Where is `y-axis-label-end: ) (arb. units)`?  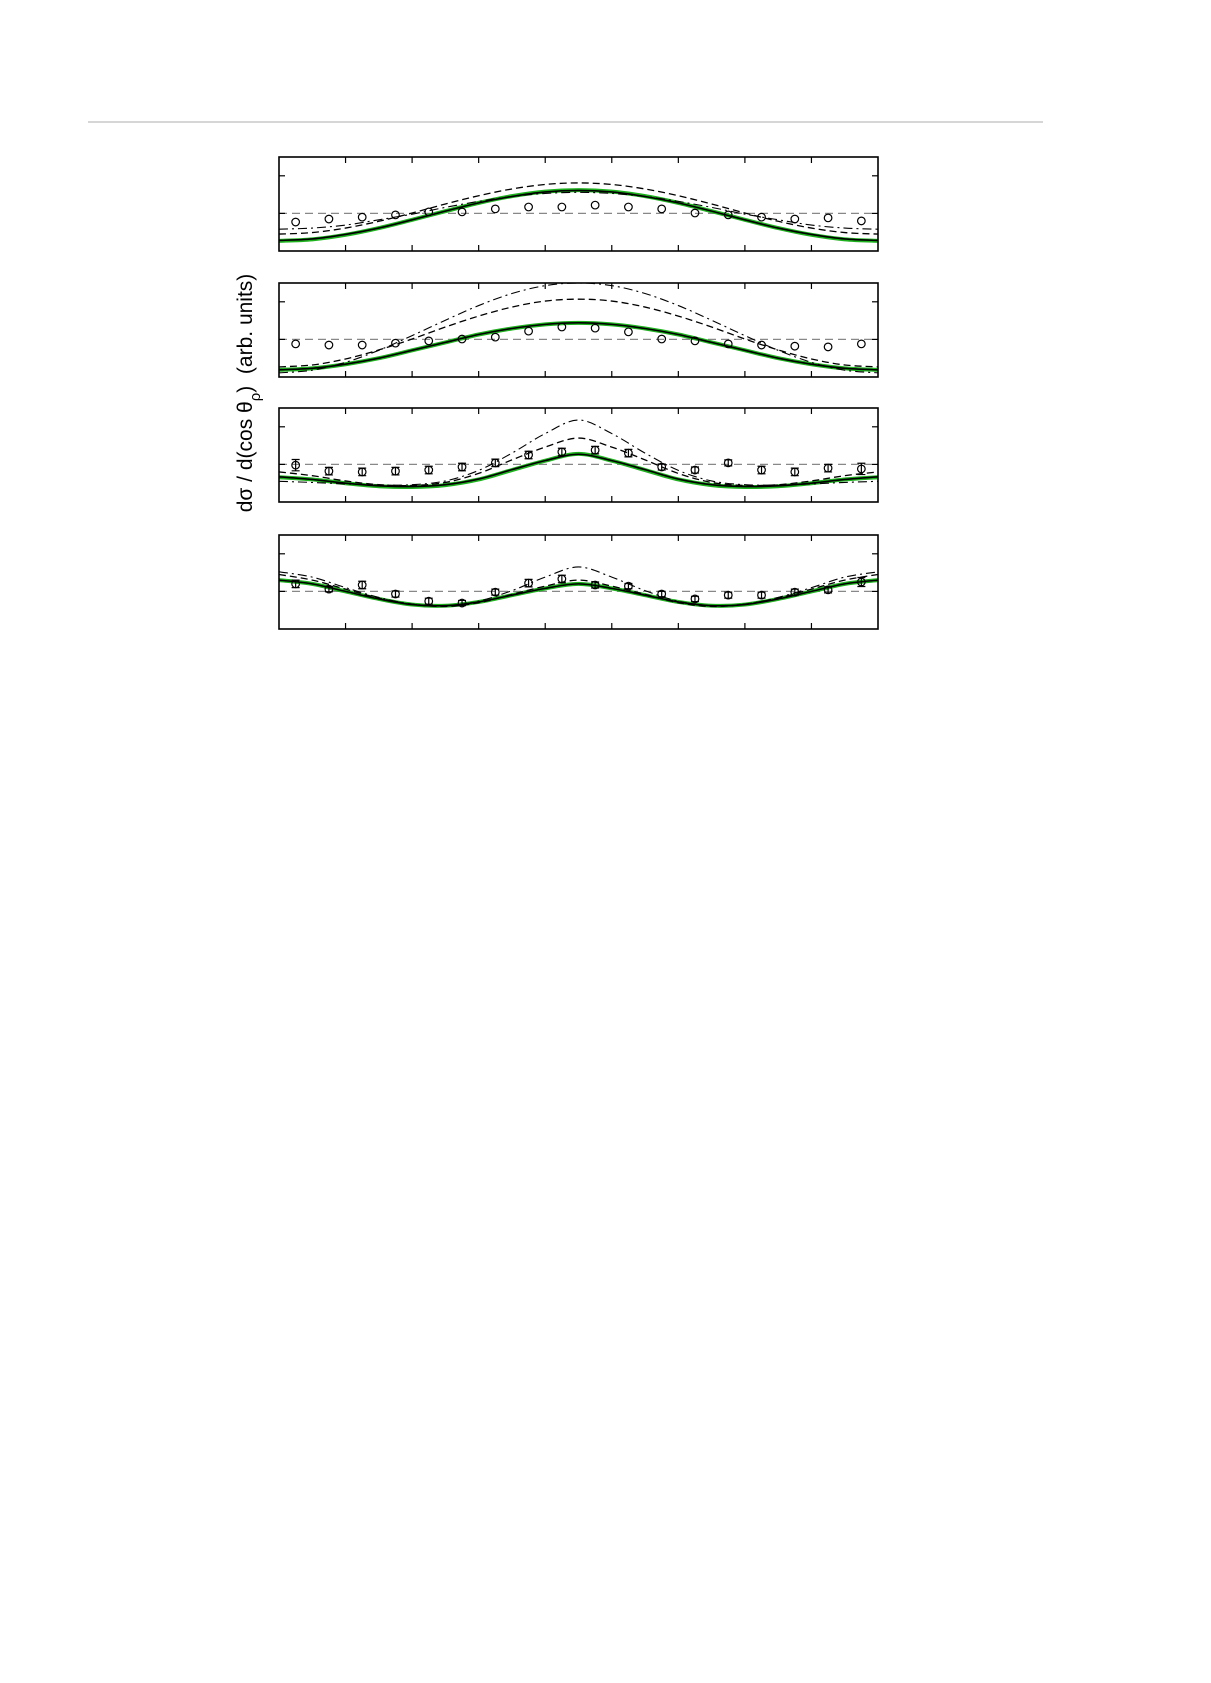
y-axis-label-end: ) (arb. units) is located at coordinates (245, 333).